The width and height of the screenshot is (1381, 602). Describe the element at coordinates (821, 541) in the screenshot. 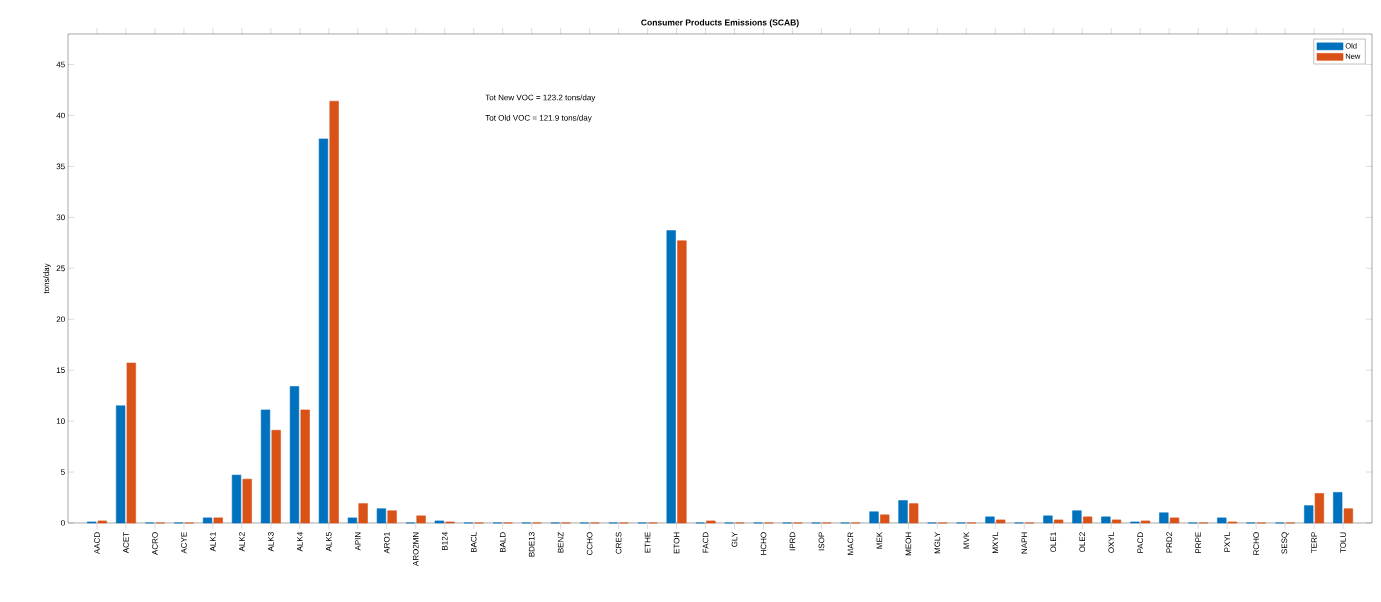

I see `x-tick-label: ISOP` at that location.